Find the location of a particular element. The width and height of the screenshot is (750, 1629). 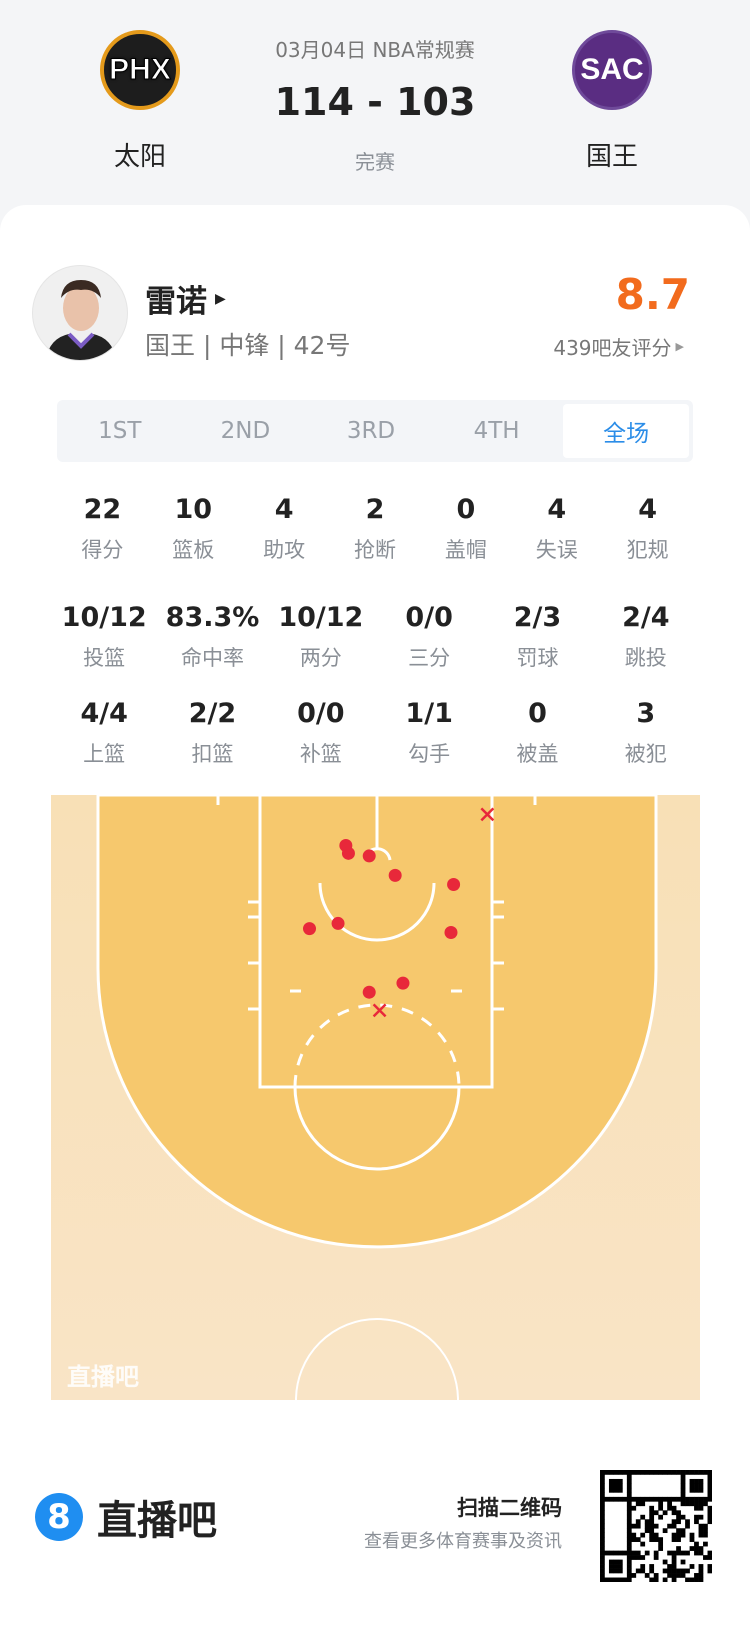

stat-cell: 0 被盖 is located at coordinates (537, 733).